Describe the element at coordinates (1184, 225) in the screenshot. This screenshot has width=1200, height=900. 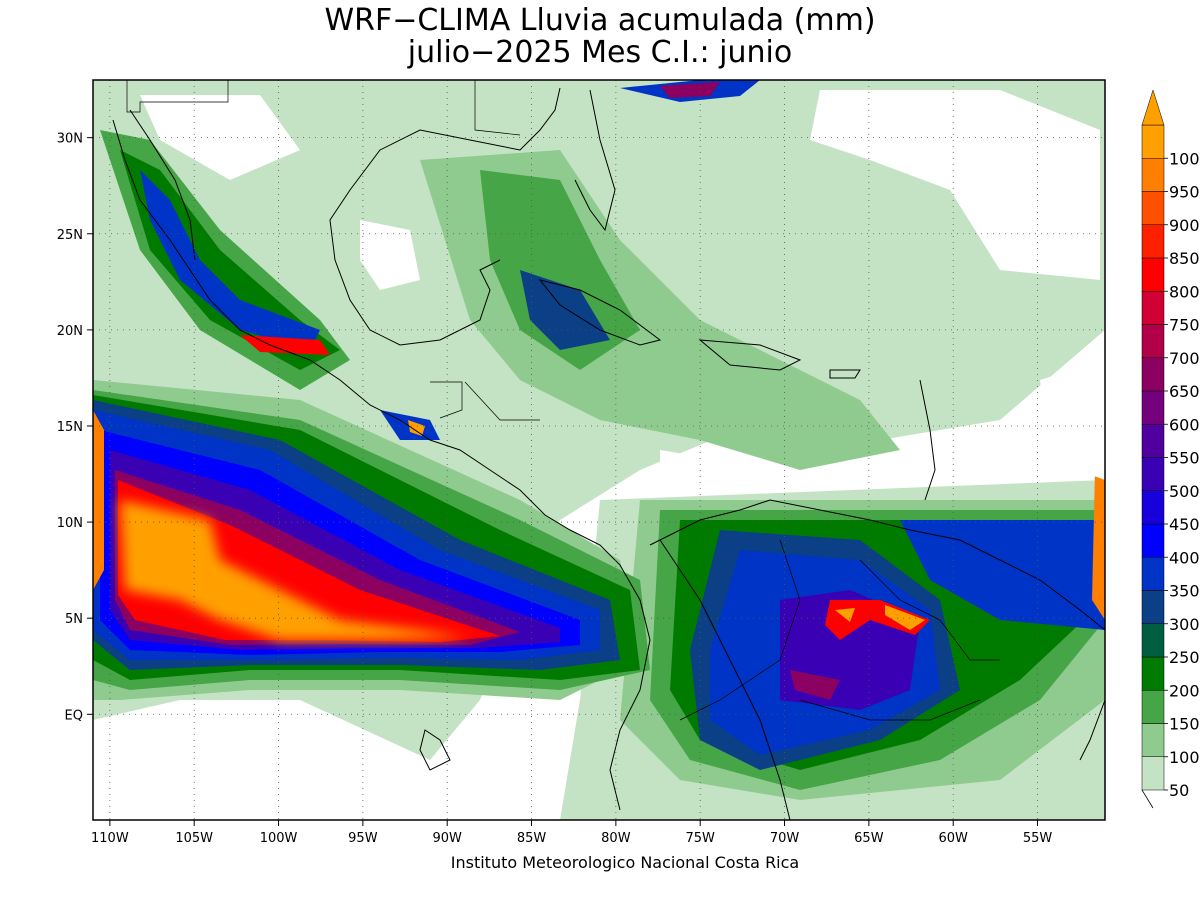
I see `legend-label: 900` at that location.